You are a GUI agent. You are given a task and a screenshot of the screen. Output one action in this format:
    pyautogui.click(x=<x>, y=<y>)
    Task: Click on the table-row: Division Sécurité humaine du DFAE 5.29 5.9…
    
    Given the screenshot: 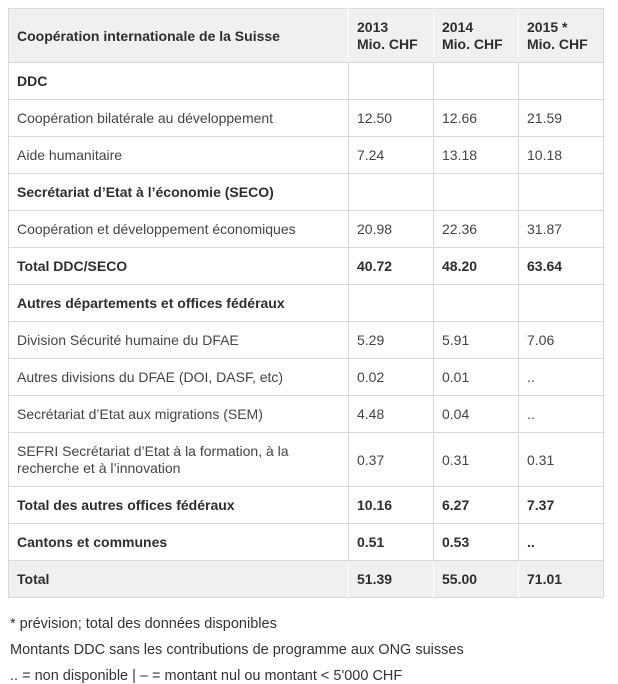 What is the action you would take?
    pyautogui.click(x=306, y=340)
    